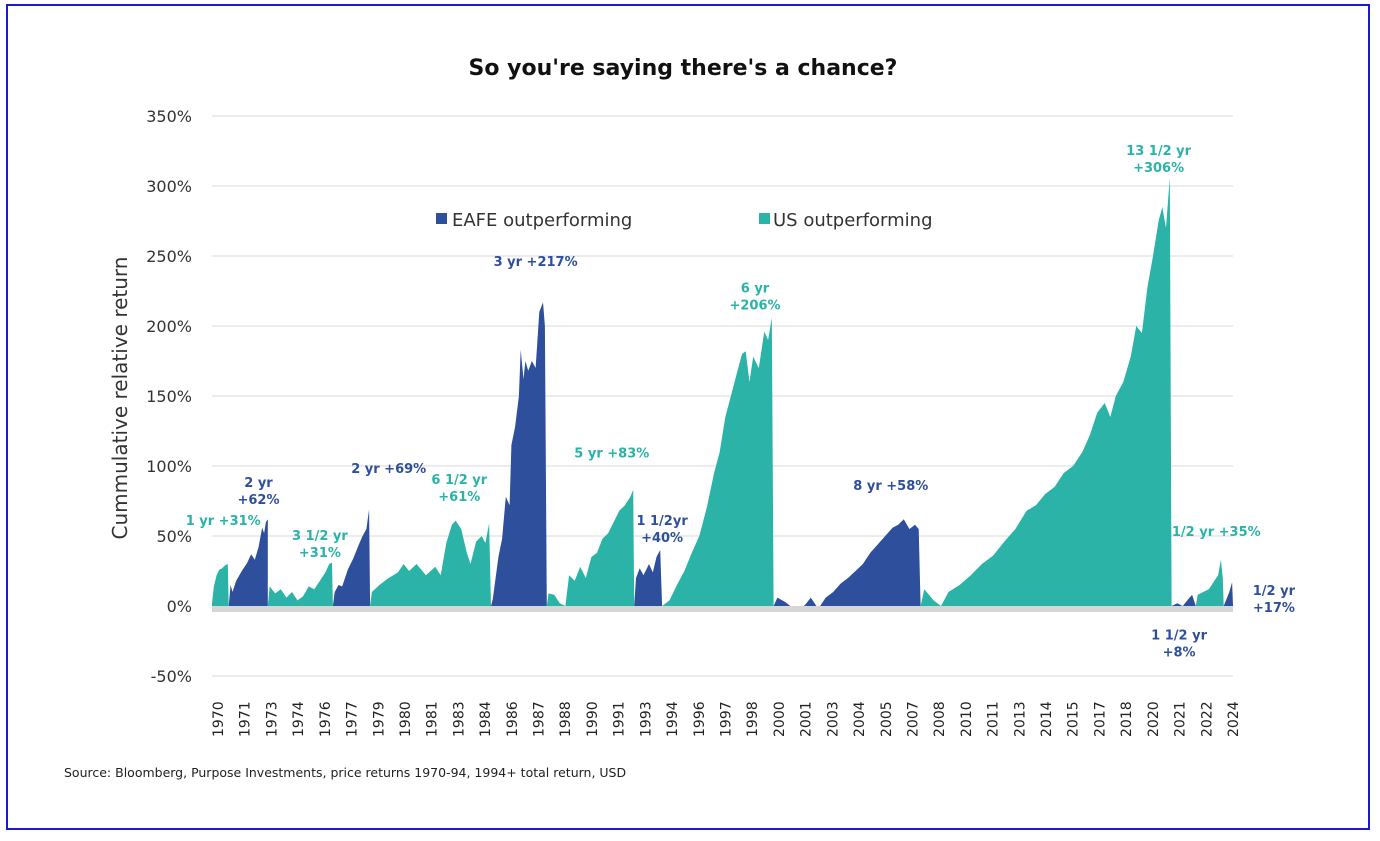 This screenshot has height=841, width=1380. I want to click on x-tick-label: 1984, so click(486, 719).